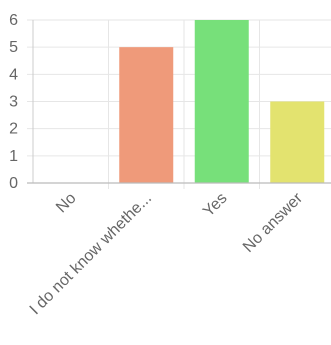 Image resolution: width=331 pixels, height=345 pixels. What do you see at coordinates (13, 183) in the screenshot?
I see `y-tick-label-0: 0` at bounding box center [13, 183].